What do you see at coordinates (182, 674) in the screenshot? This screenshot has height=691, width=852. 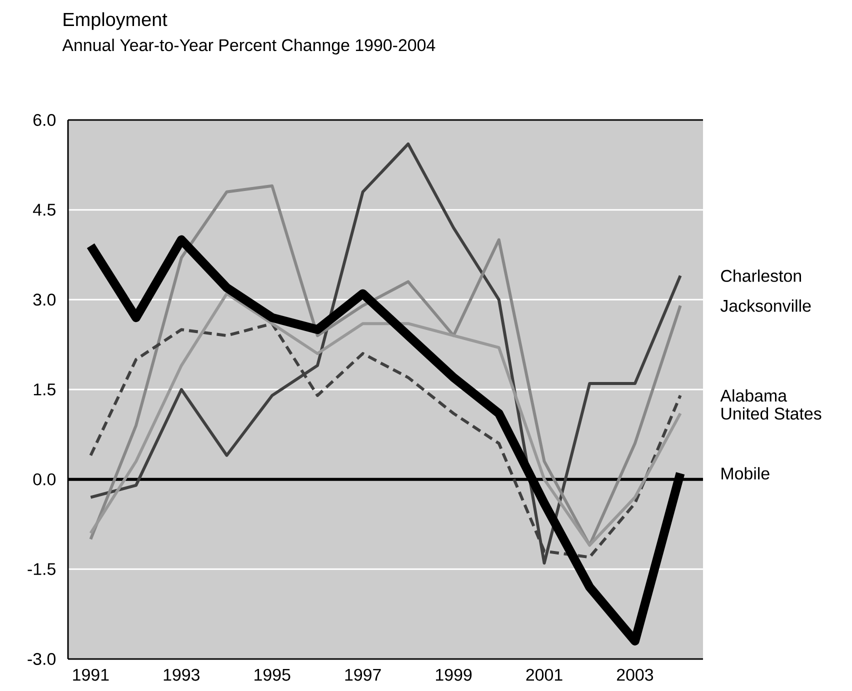 I see `x-tick-label: 1993` at bounding box center [182, 674].